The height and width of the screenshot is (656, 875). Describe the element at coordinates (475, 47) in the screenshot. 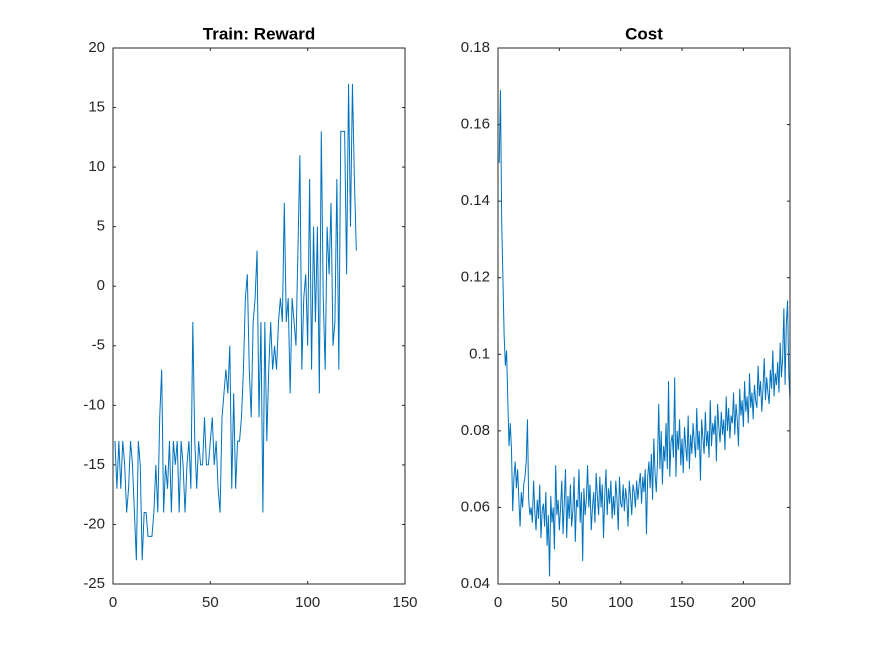

I see `y-tick-label: 0.18` at that location.